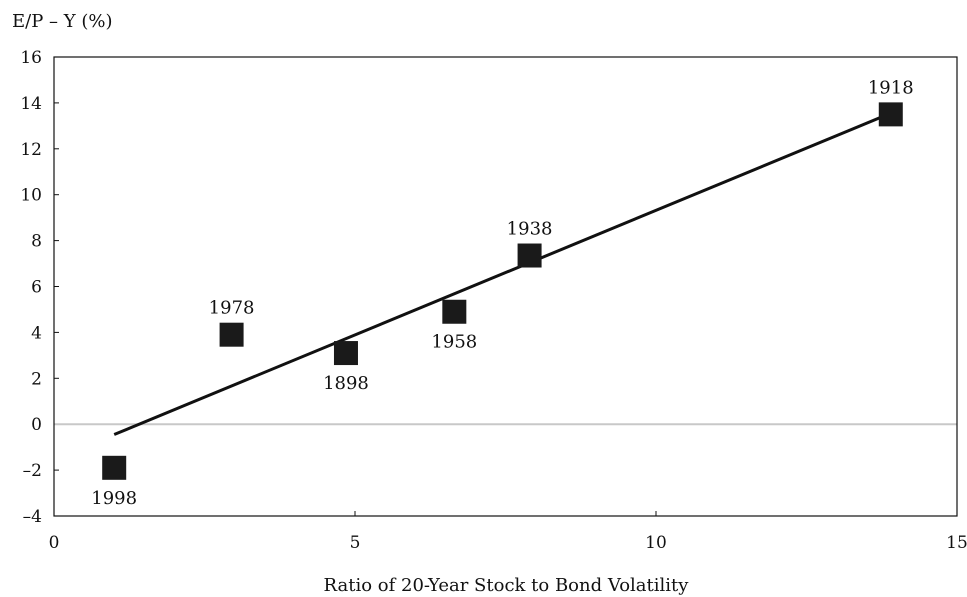 The image size is (967, 597). What do you see at coordinates (530, 229) in the screenshot?
I see `data-point-label: 1938` at bounding box center [530, 229].